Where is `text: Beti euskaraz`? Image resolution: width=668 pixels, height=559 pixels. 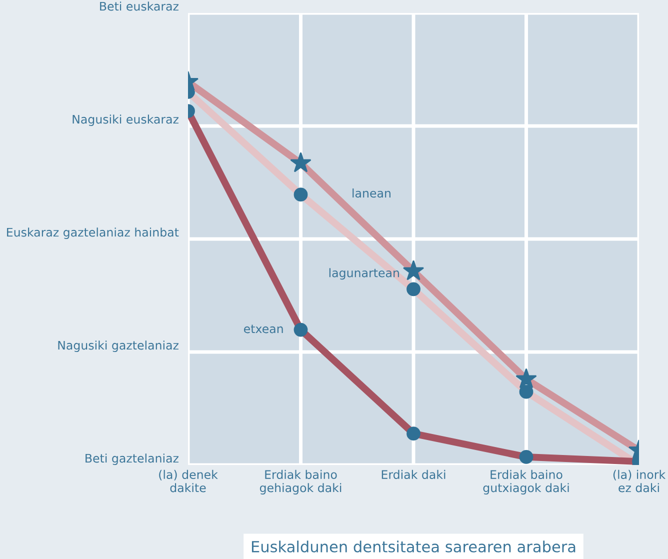 text: Beti euskaraz is located at coordinates (139, 6).